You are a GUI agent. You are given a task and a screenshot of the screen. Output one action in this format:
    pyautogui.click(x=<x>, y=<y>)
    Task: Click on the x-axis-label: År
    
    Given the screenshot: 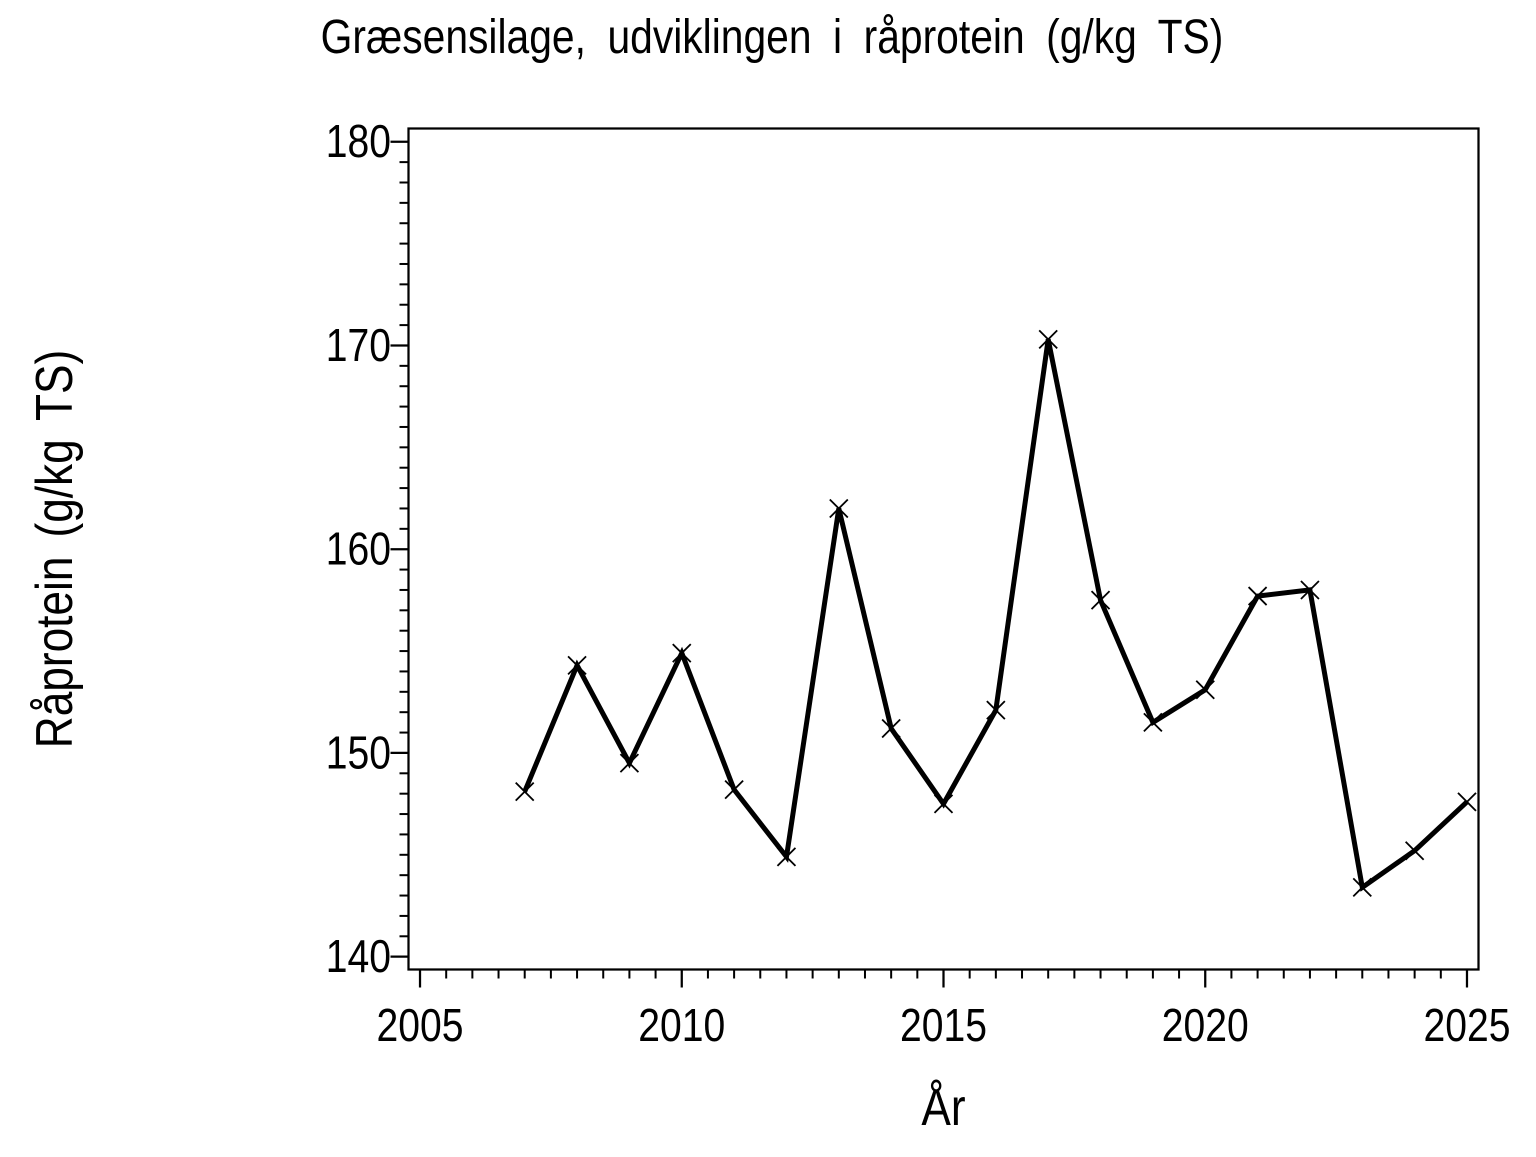 What is the action you would take?
    pyautogui.click(x=943, y=1108)
    